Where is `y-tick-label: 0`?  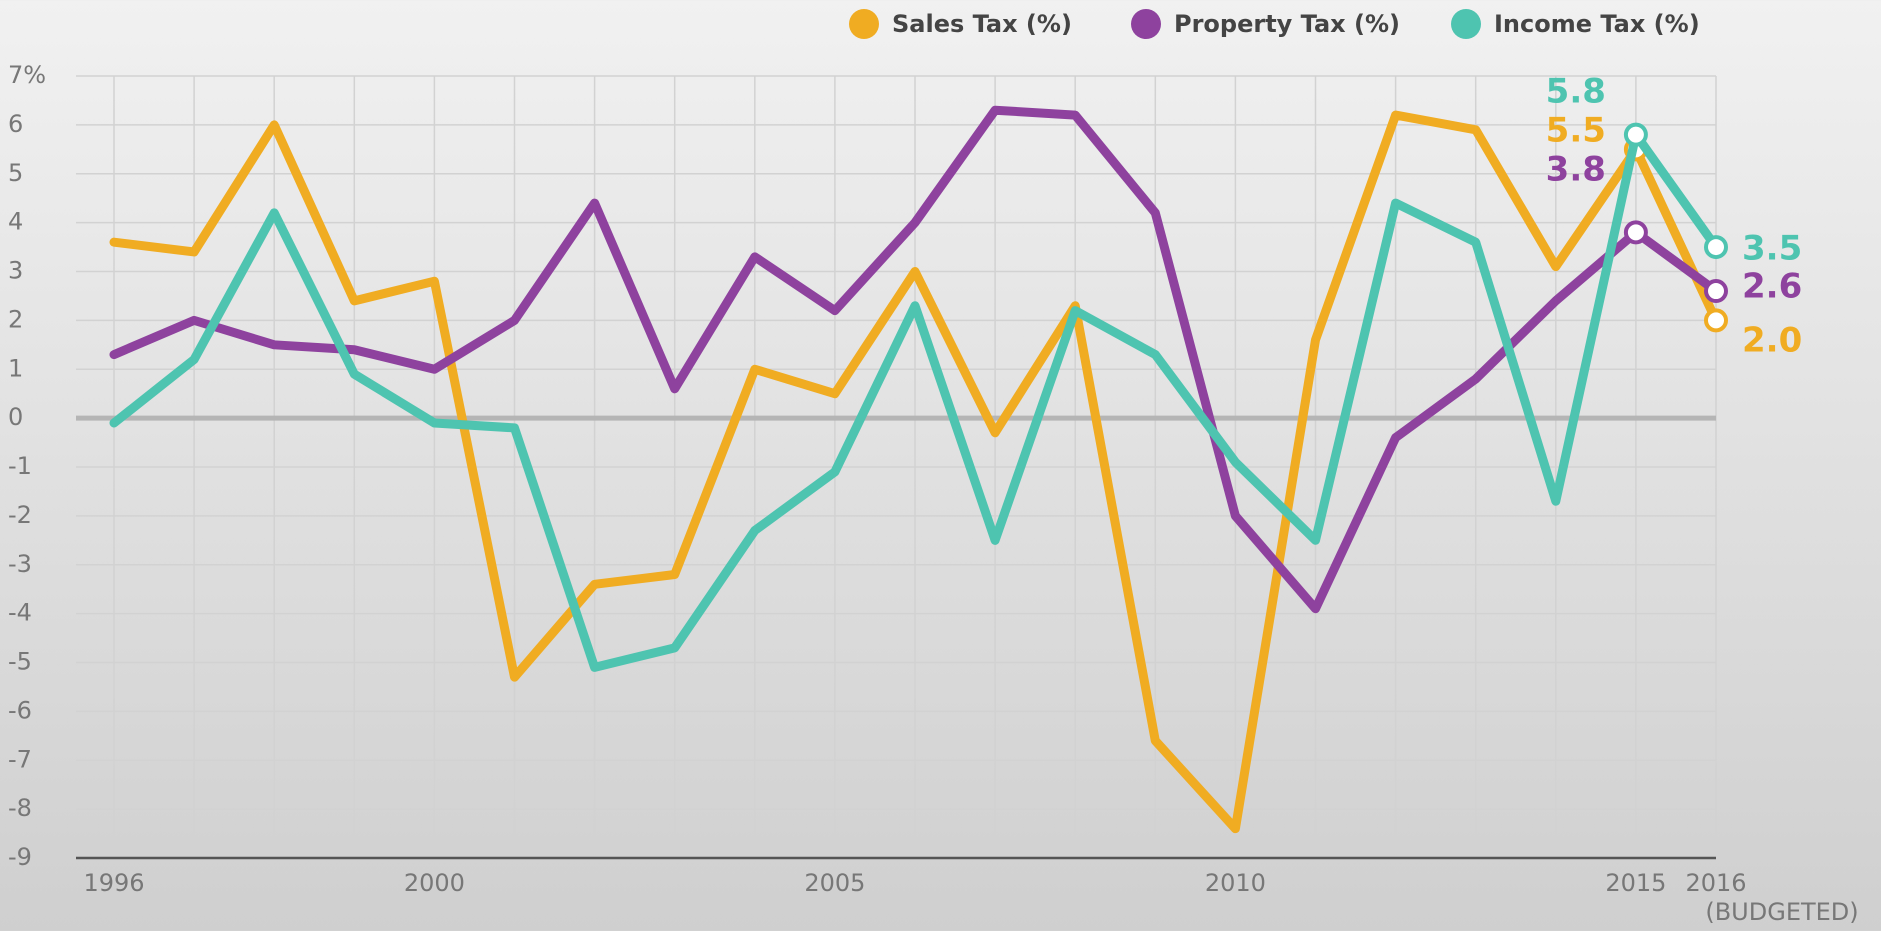
y-tick-label: 0 is located at coordinates (15, 417).